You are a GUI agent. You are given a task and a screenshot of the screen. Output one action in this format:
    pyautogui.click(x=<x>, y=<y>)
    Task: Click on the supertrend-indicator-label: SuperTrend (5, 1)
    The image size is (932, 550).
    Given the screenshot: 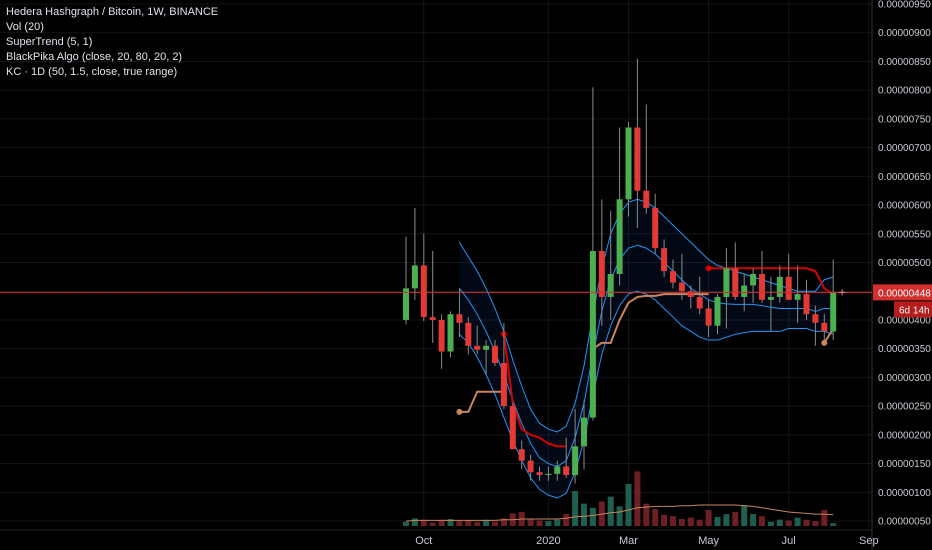 What is the action you would take?
    pyautogui.click(x=49, y=42)
    